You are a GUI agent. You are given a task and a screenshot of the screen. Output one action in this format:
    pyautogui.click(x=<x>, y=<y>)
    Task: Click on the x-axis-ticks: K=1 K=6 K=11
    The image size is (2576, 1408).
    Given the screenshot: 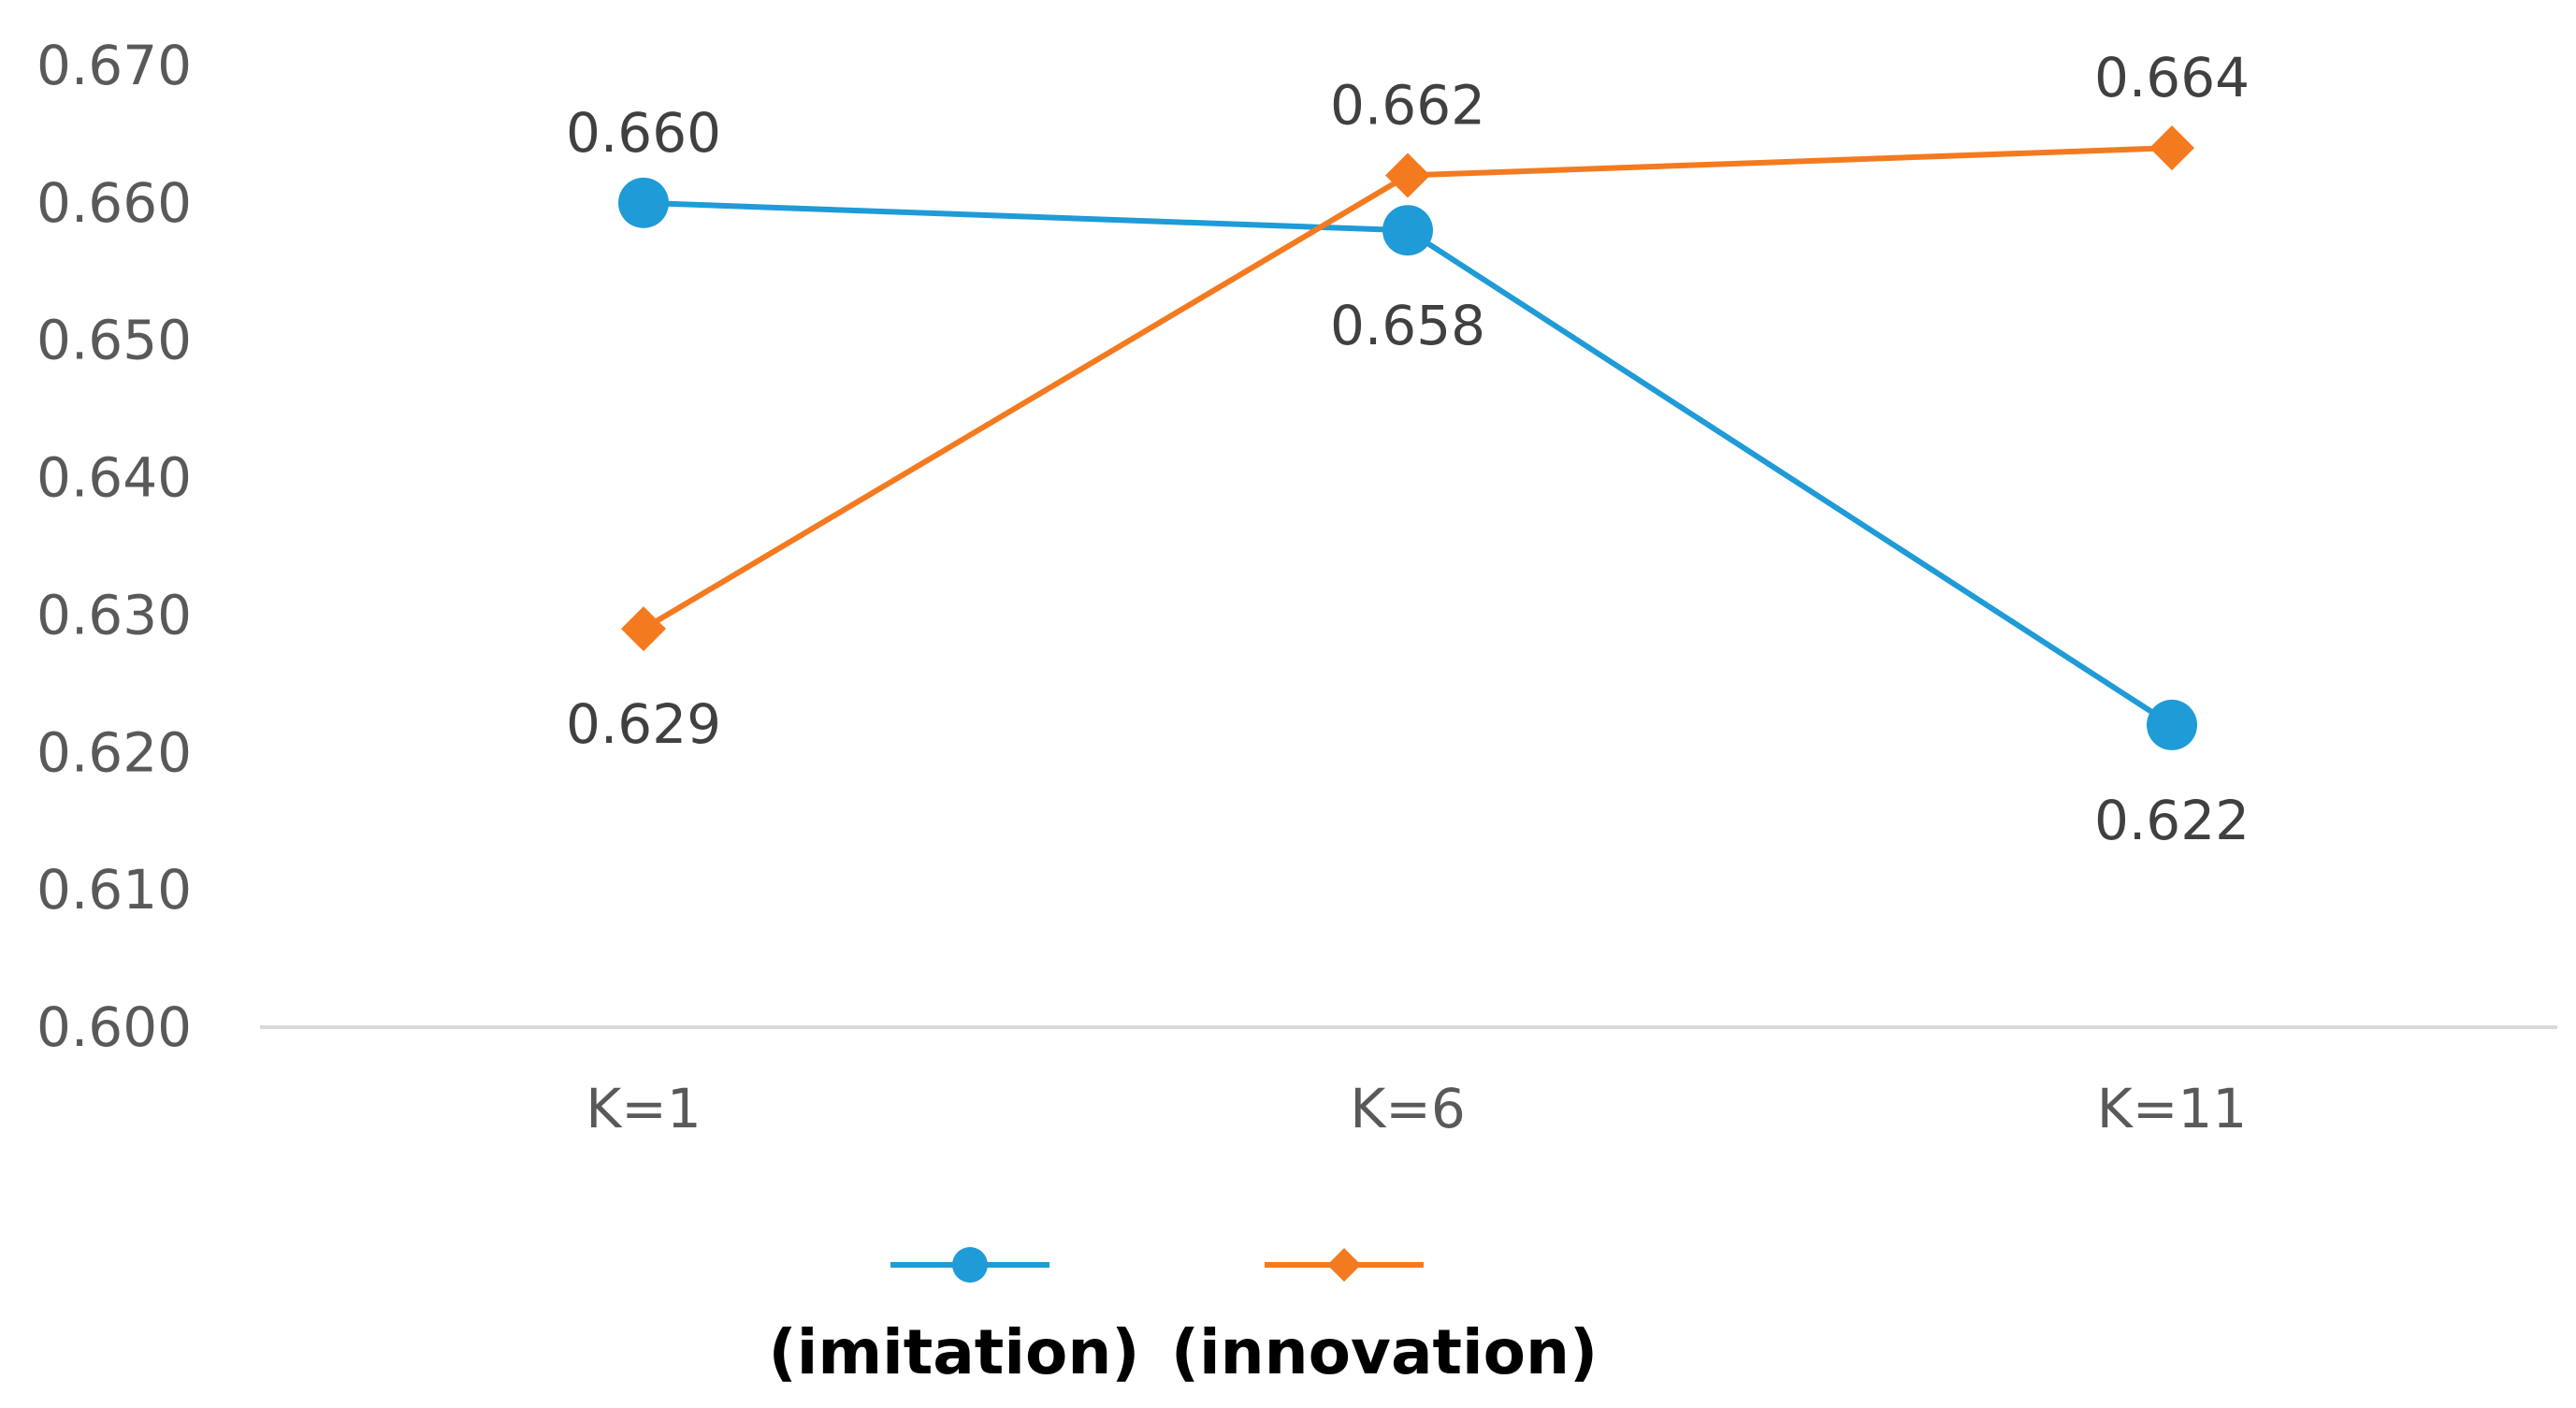 What is the action you would take?
    pyautogui.click(x=1416, y=1108)
    